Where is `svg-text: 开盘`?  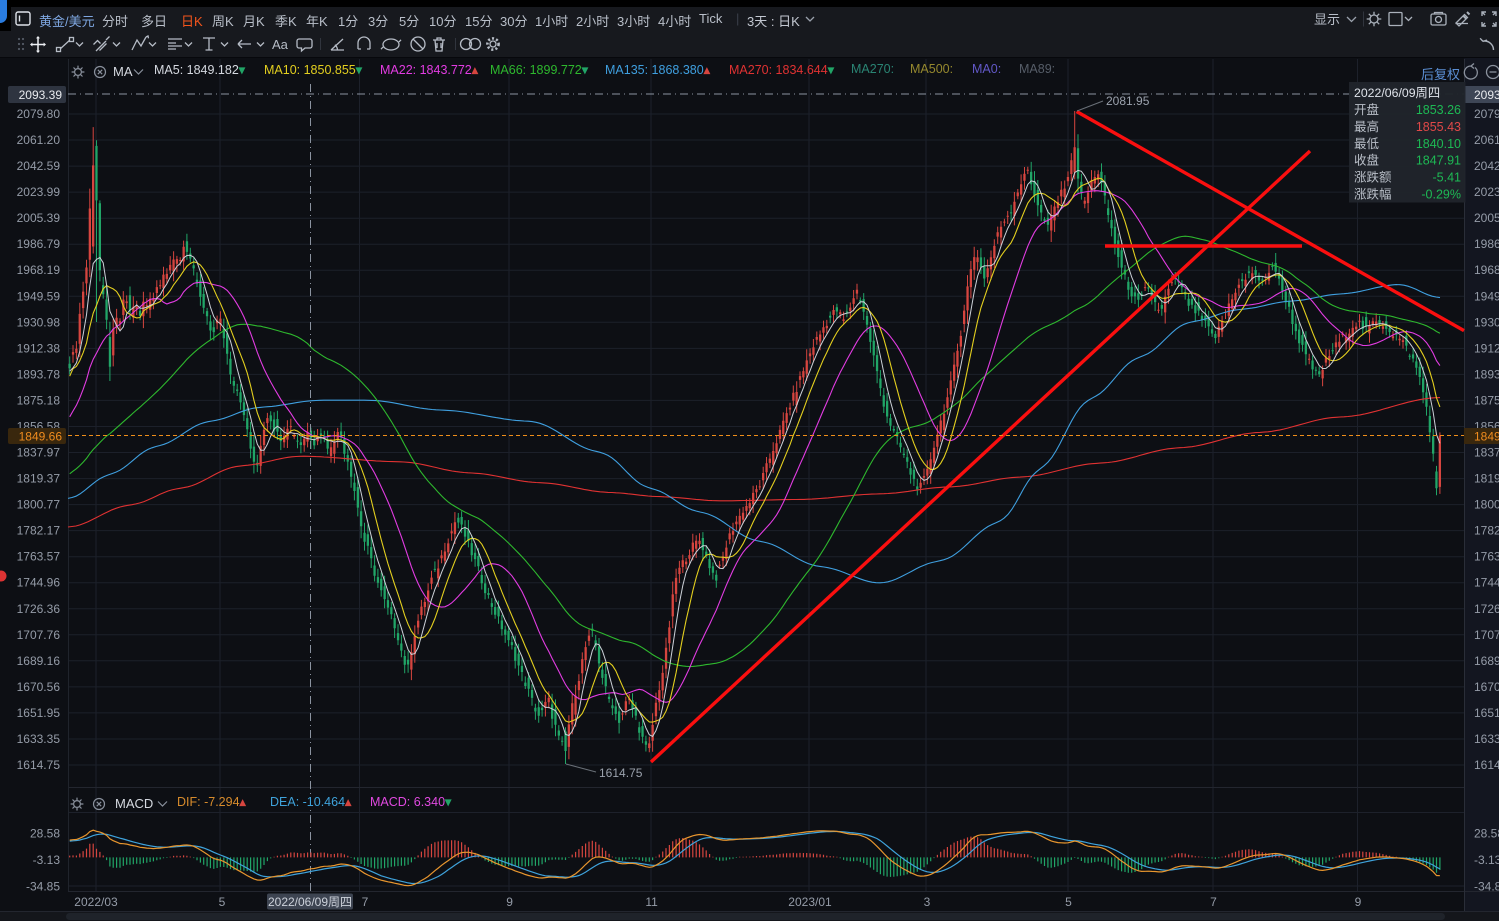 svg-text: 开盘 is located at coordinates (1366, 109).